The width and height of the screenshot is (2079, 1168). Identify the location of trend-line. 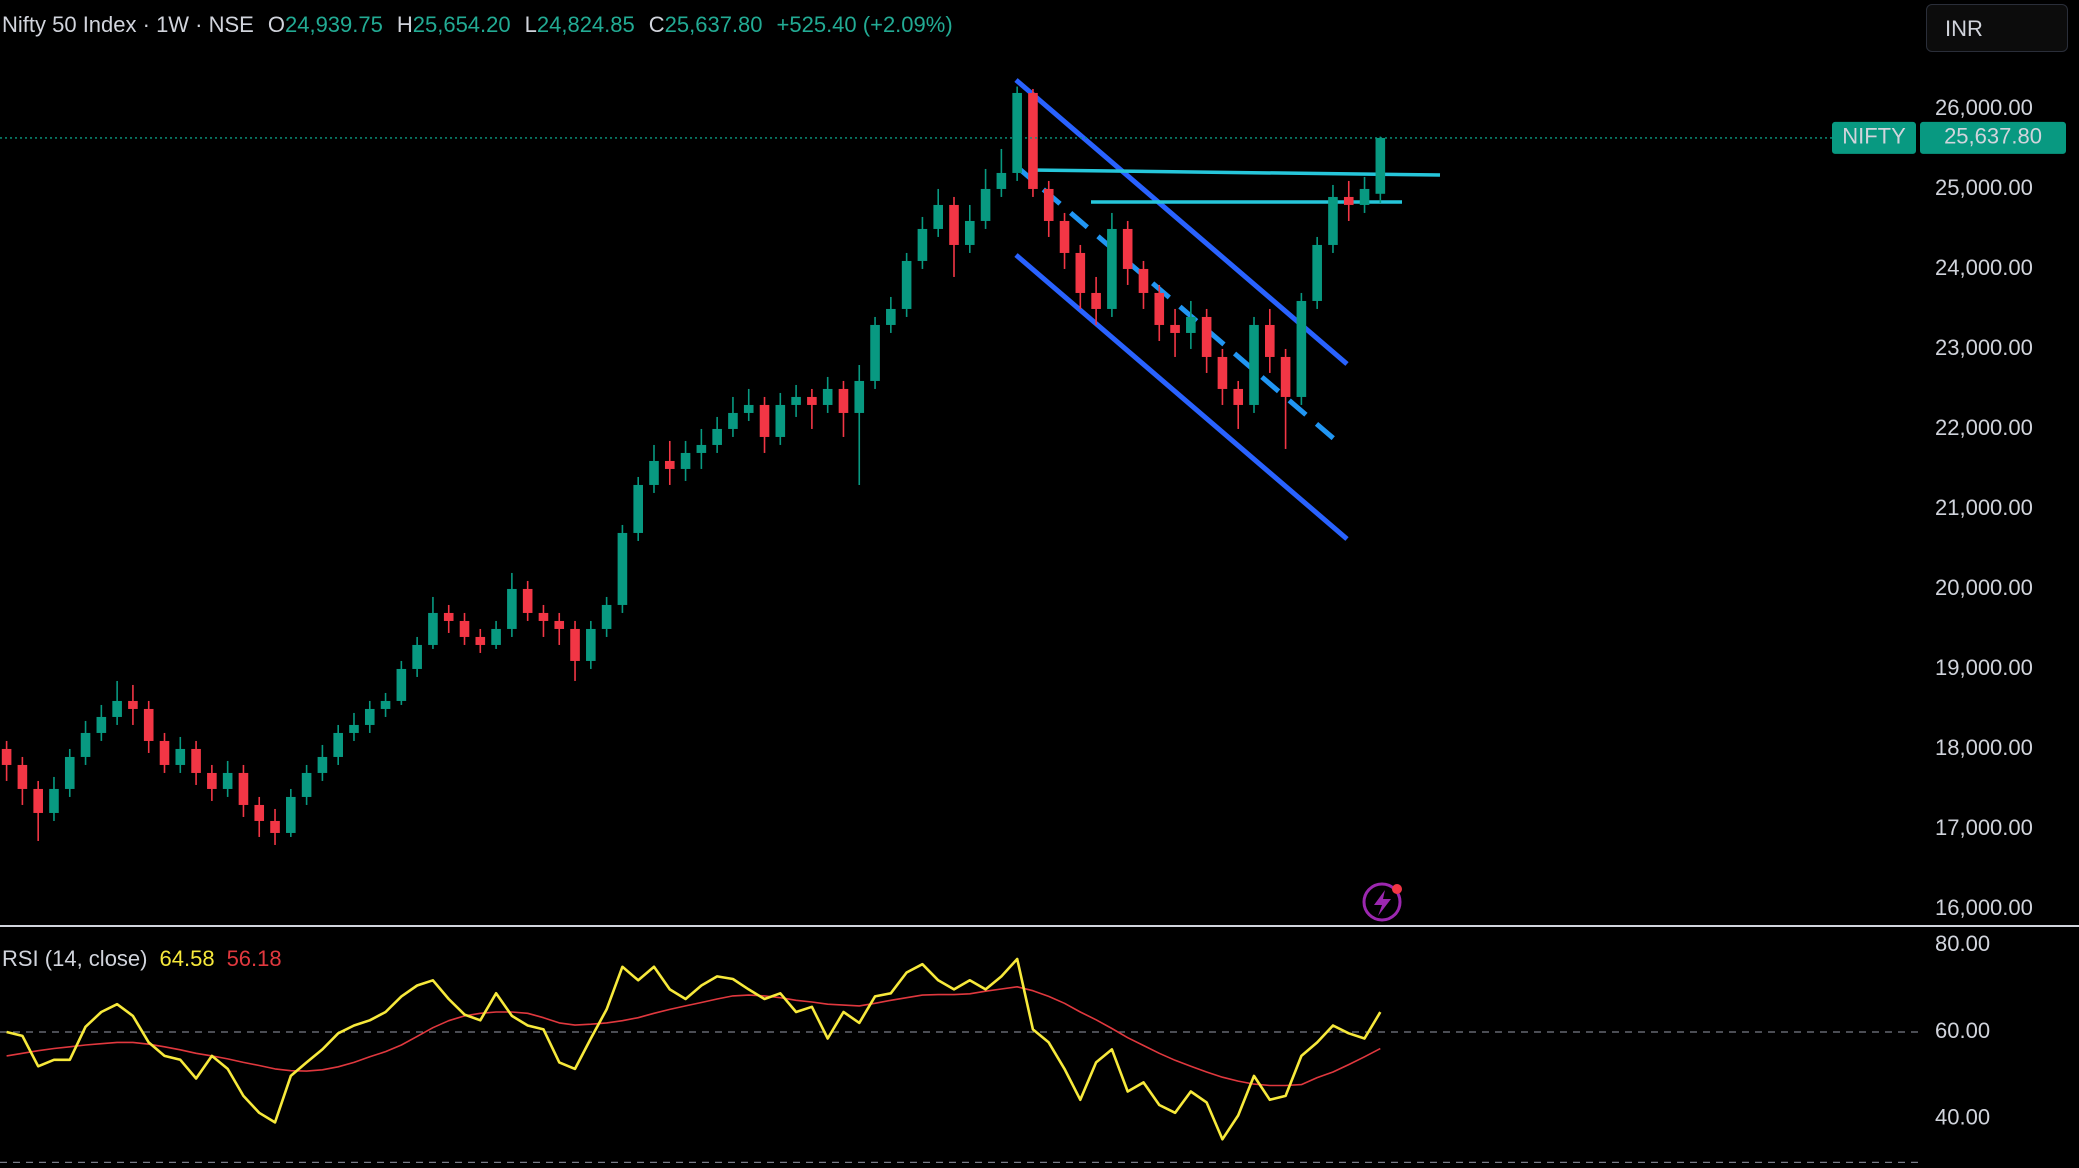
(1181, 222).